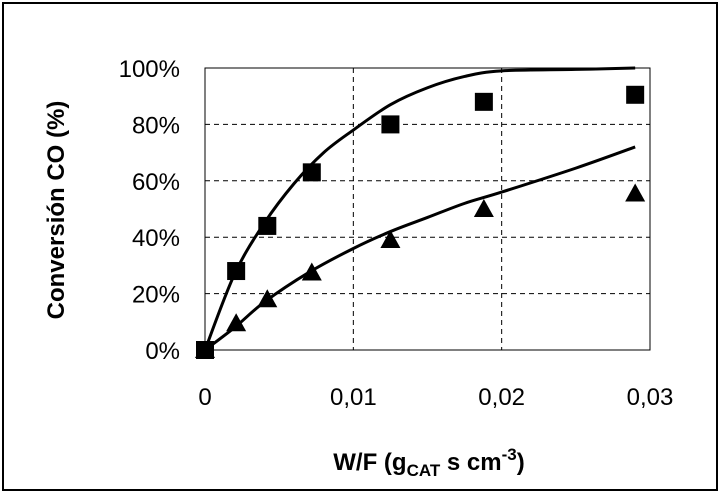  What do you see at coordinates (162, 351) in the screenshot?
I see `y-tick-label: 0%` at bounding box center [162, 351].